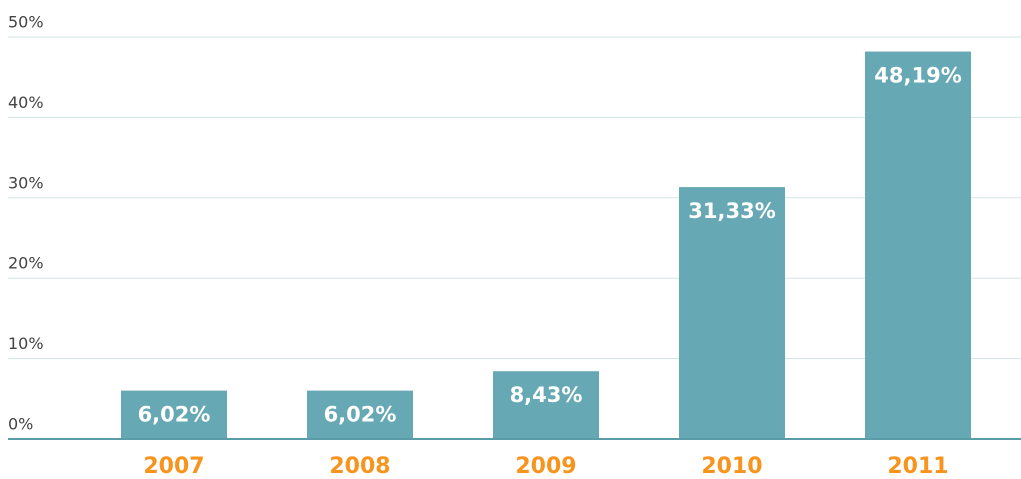 The image size is (1021, 479). What do you see at coordinates (359, 466) in the screenshot?
I see `x-tick-label: 2008` at bounding box center [359, 466].